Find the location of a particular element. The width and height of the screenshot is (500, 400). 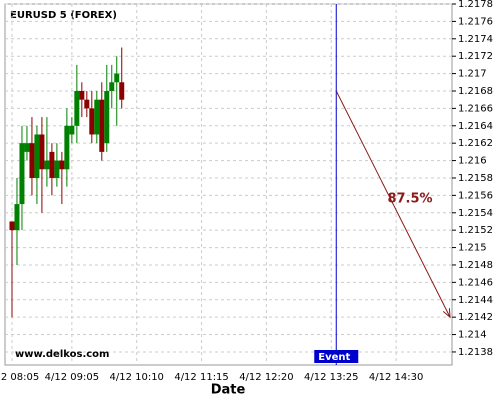

y-tick-label: 1.2178 is located at coordinates (475, 5).